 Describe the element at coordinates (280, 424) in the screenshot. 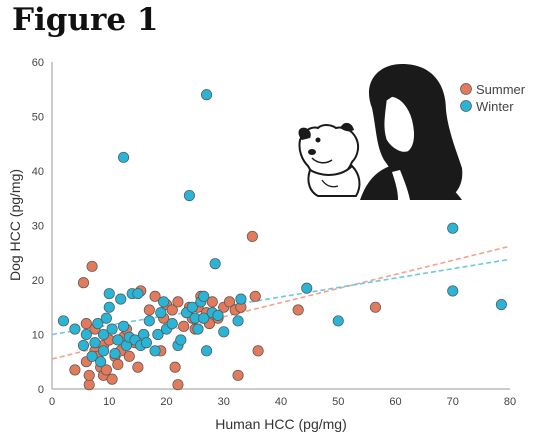

I see `x-axis-title: Human HCC (pg/mg)` at that location.